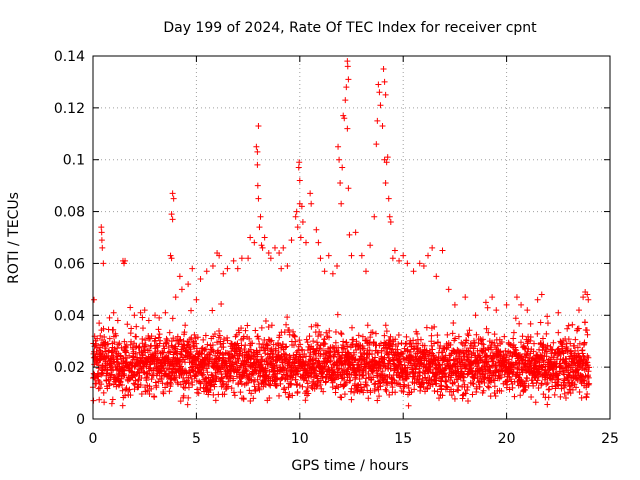  Describe the element at coordinates (403, 439) in the screenshot. I see `x-tick-label: 15` at that location.